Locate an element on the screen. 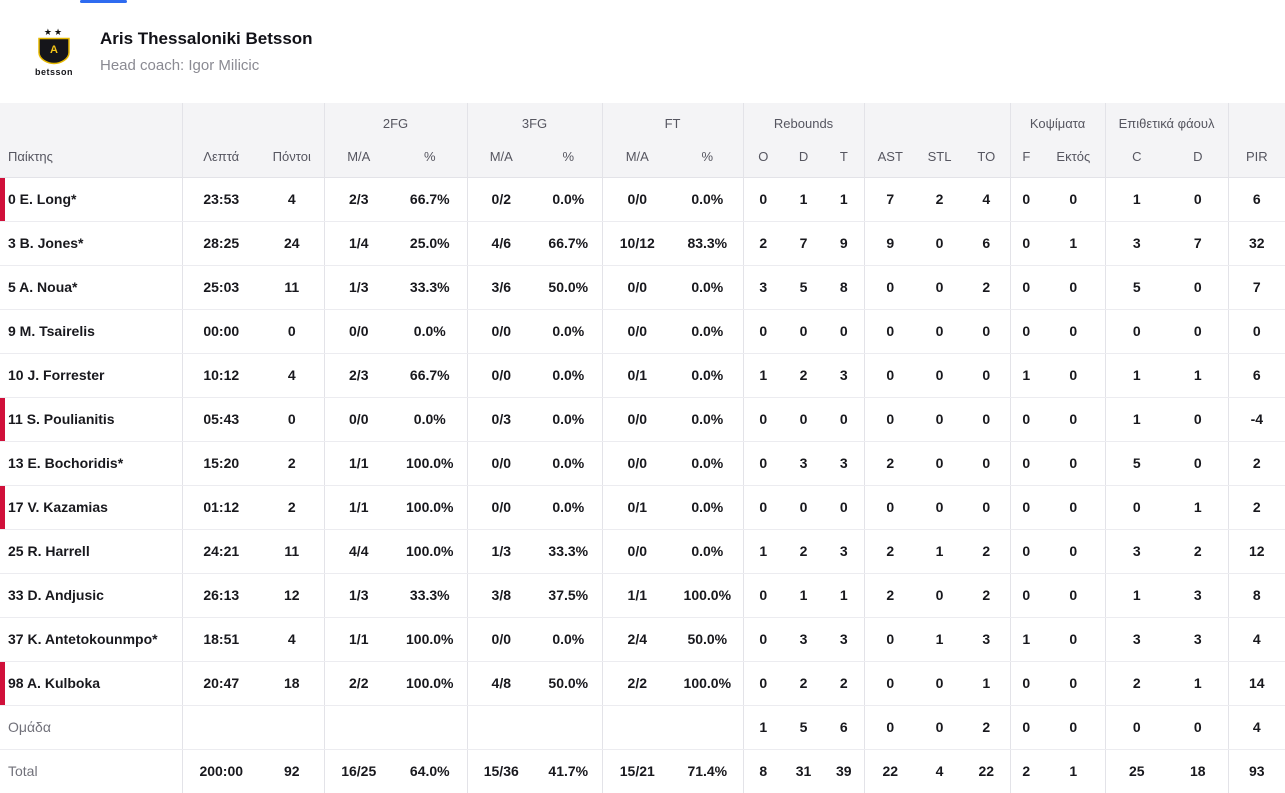 This screenshot has height=793, width=1285. stat-cell: 2/4 is located at coordinates (637, 639).